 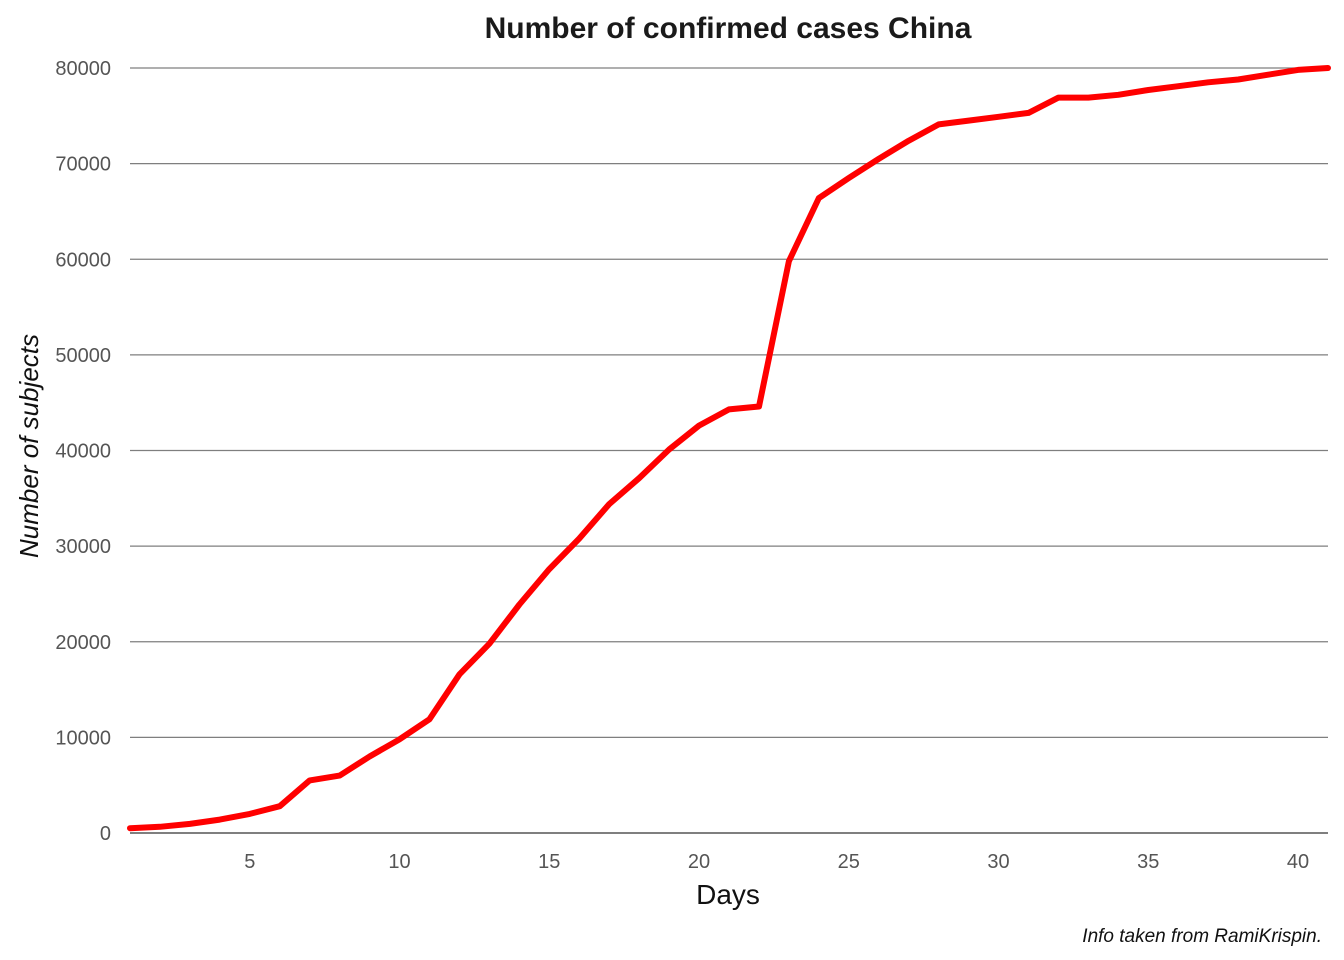 I want to click on x-tick-label: 15, so click(x=549, y=862).